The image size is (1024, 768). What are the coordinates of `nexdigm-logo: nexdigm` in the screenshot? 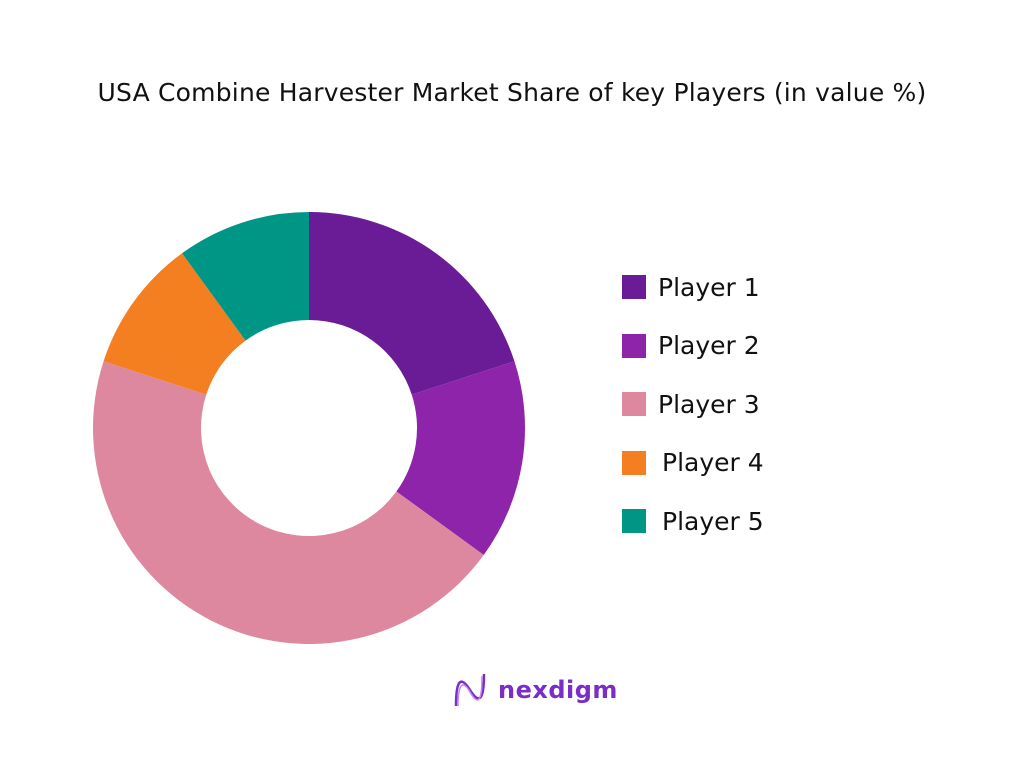 It's located at (535, 690).